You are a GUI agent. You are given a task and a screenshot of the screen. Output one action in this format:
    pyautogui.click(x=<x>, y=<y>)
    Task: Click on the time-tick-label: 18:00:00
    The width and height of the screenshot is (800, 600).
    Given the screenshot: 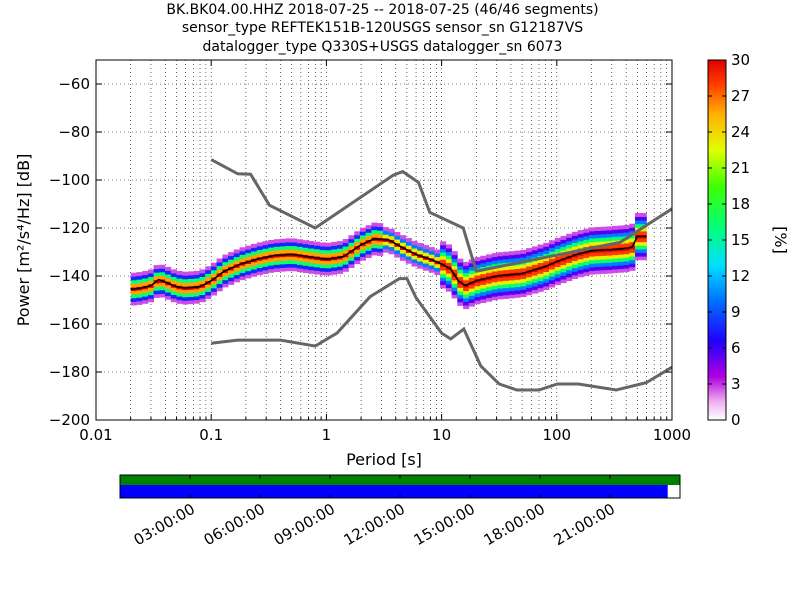 What is the action you would take?
    pyautogui.click(x=514, y=524)
    